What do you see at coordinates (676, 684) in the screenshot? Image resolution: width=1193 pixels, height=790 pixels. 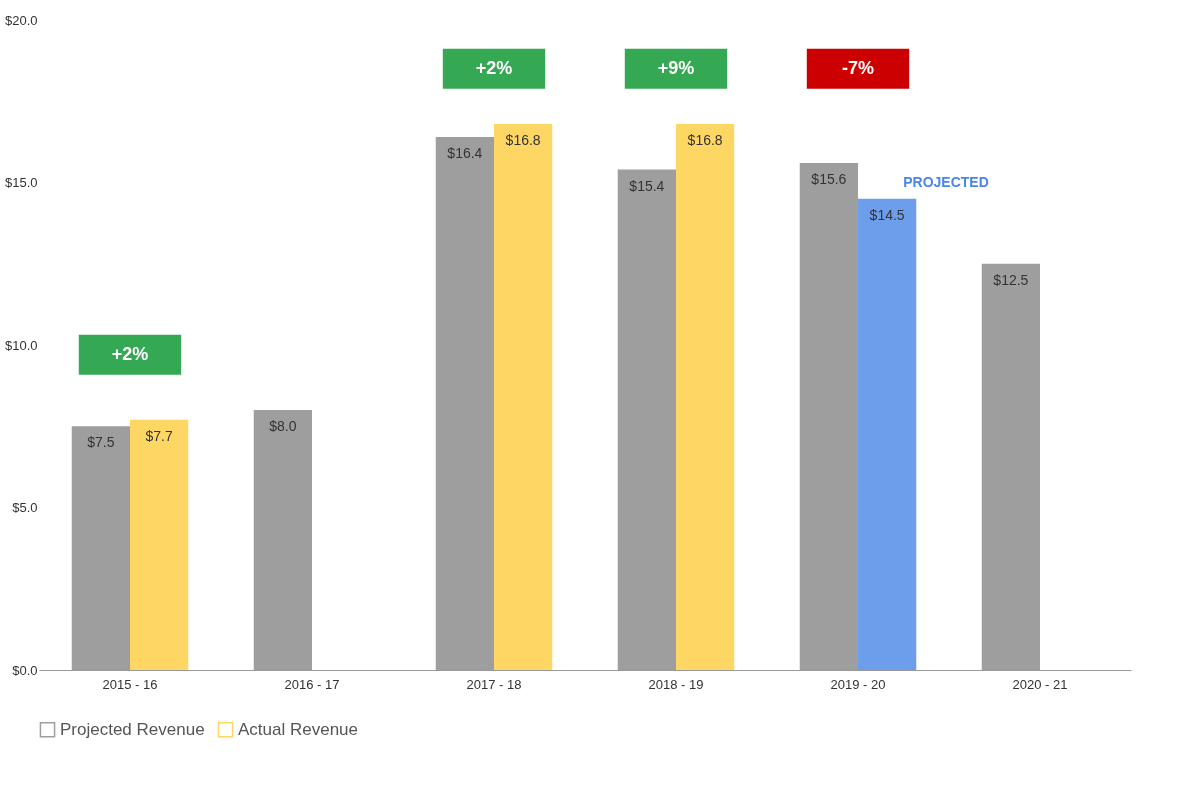 I see `x-tick-label: 2018 - 19` at bounding box center [676, 684].